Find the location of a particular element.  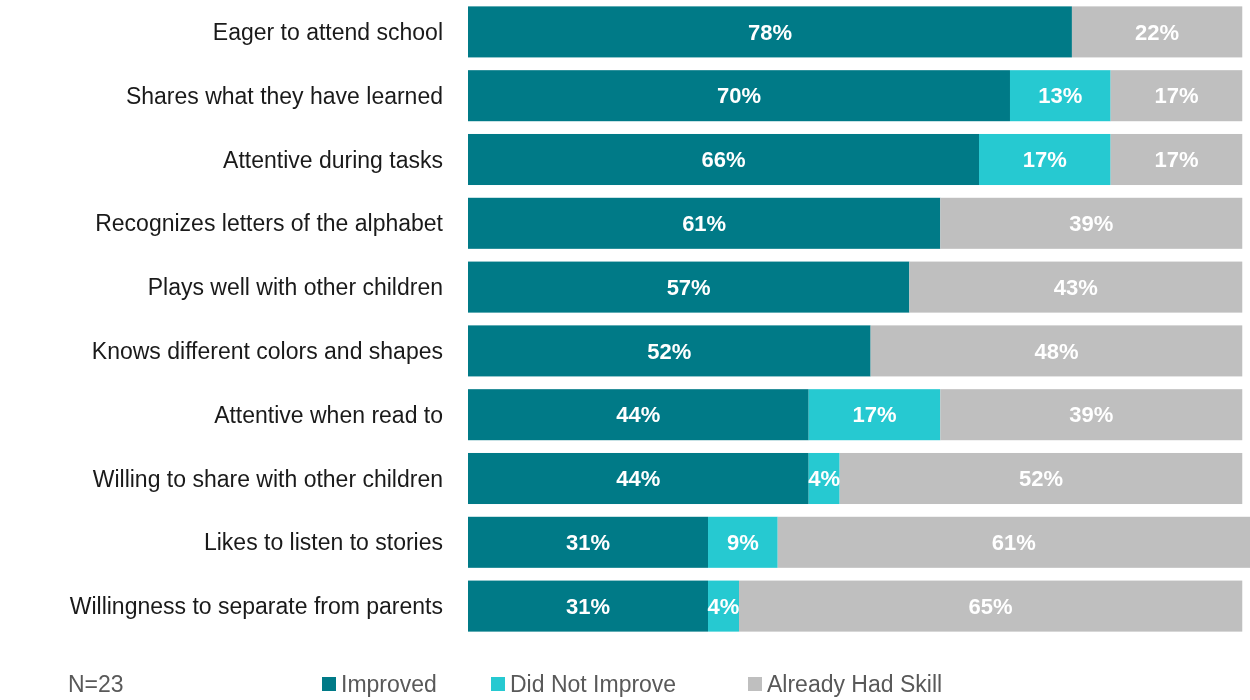

y-tick-label: Knows different colors and shapes is located at coordinates (267, 350).